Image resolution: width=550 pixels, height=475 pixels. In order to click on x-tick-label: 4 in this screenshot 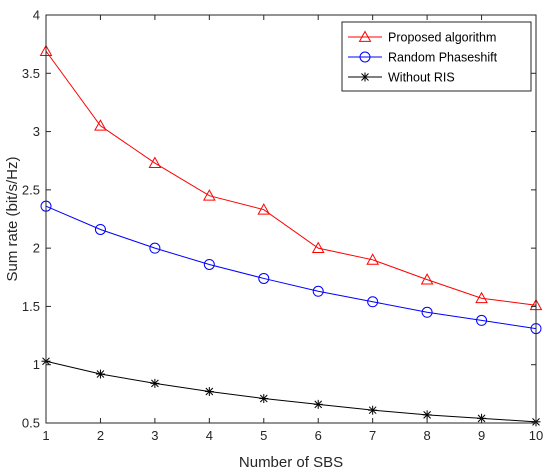, I will do `click(209, 435)`.